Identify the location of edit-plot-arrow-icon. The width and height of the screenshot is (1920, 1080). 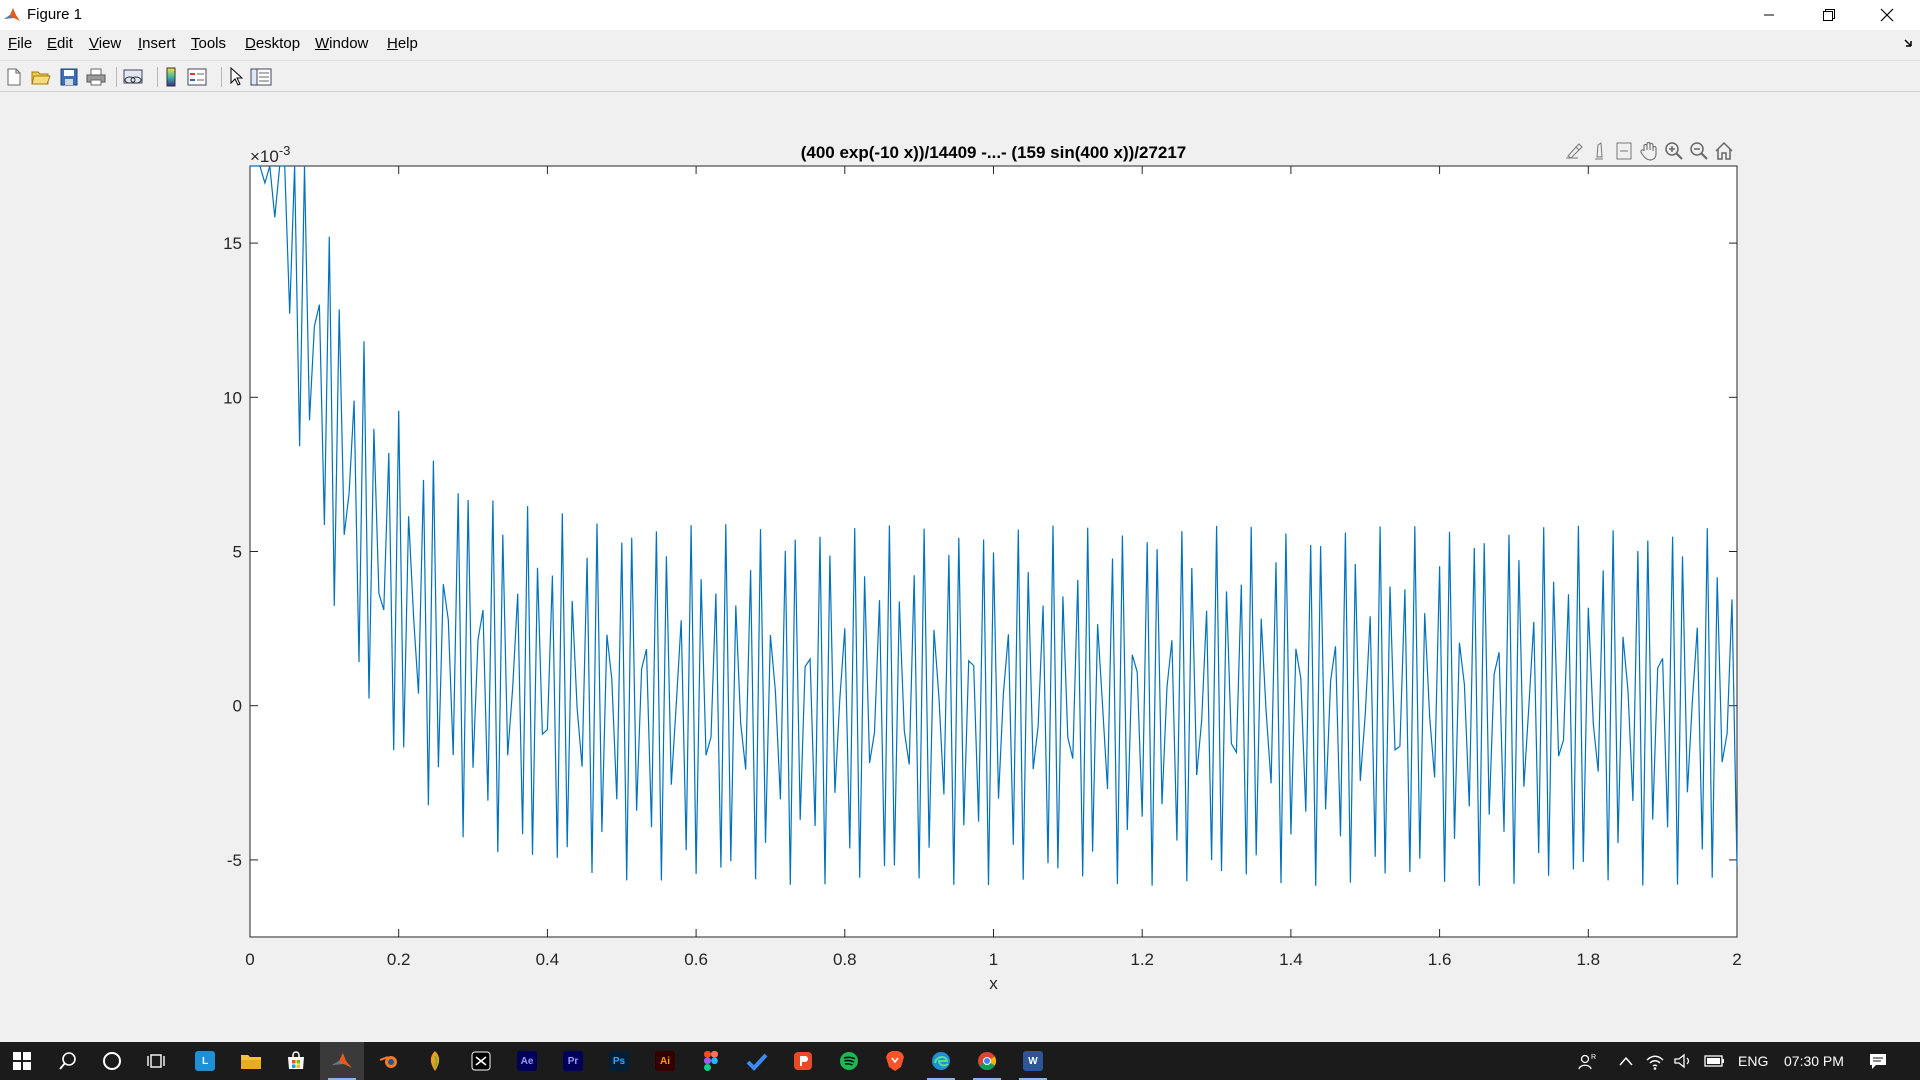
(237, 76).